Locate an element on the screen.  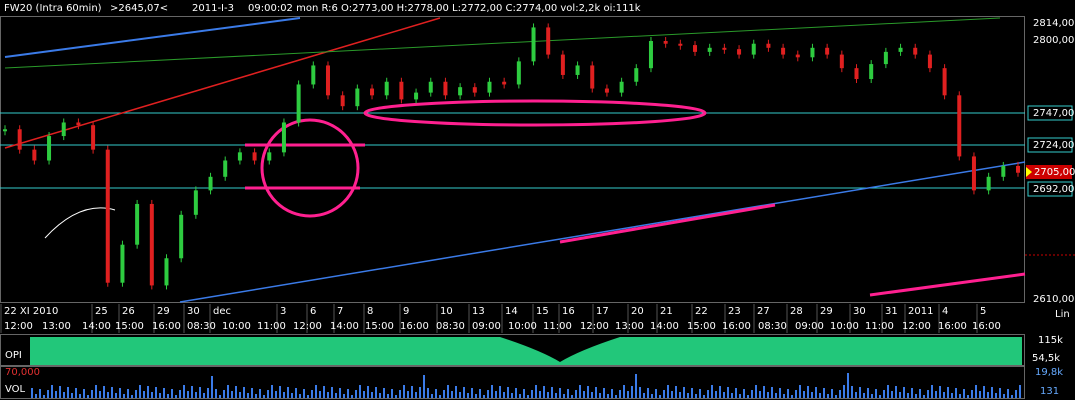
date-label: 16 is located at coordinates (568, 311).